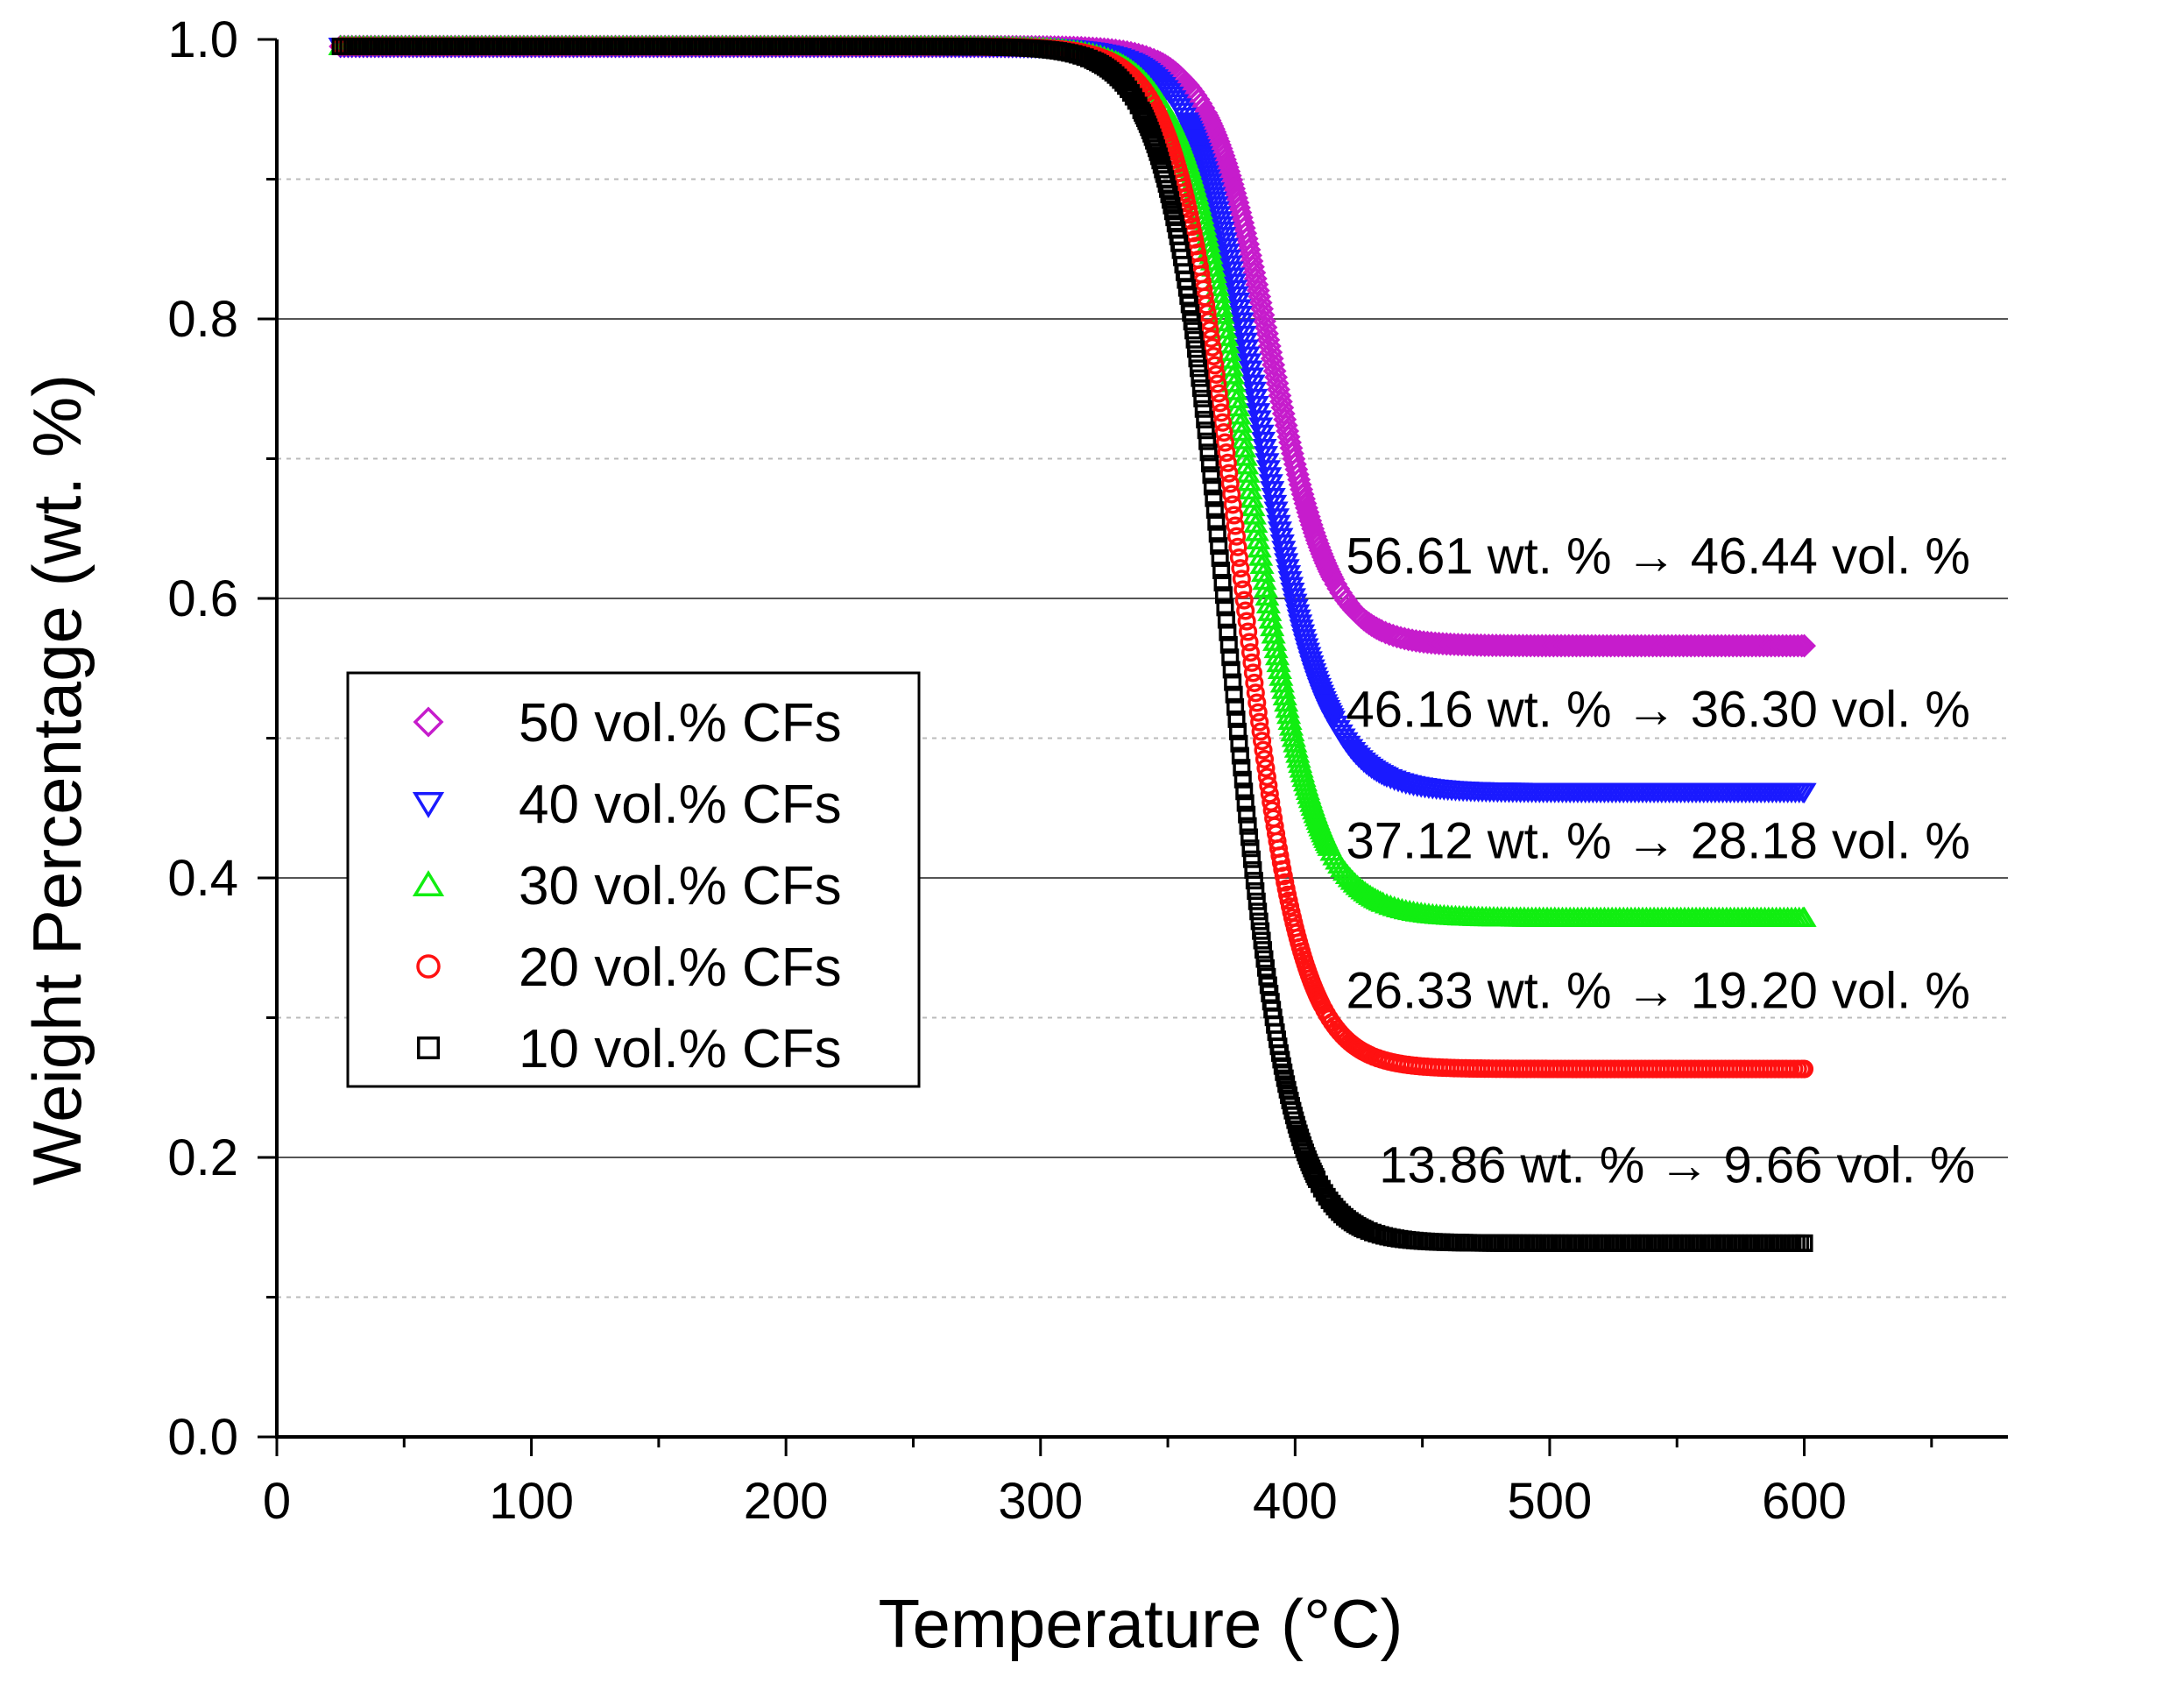 The width and height of the screenshot is (2184, 1691). Describe the element at coordinates (633, 879) in the screenshot. I see `legend-box` at that location.